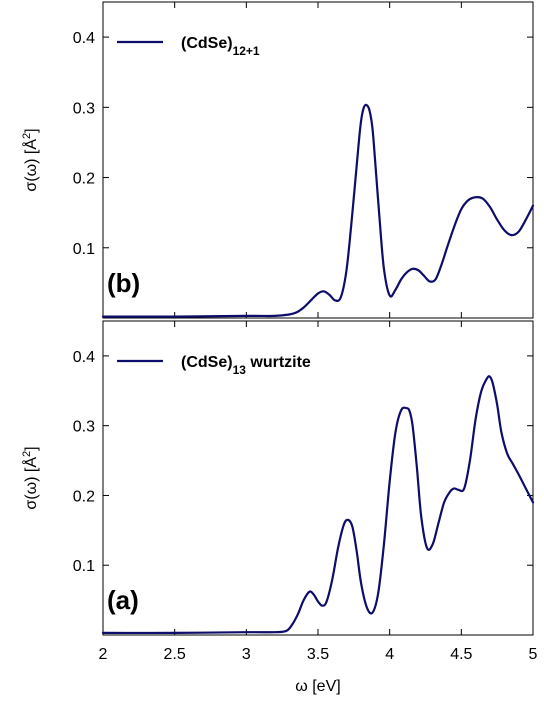 The width and height of the screenshot is (544, 707). Describe the element at coordinates (317, 686) in the screenshot. I see `x-axis-title: ω [eV]` at that location.